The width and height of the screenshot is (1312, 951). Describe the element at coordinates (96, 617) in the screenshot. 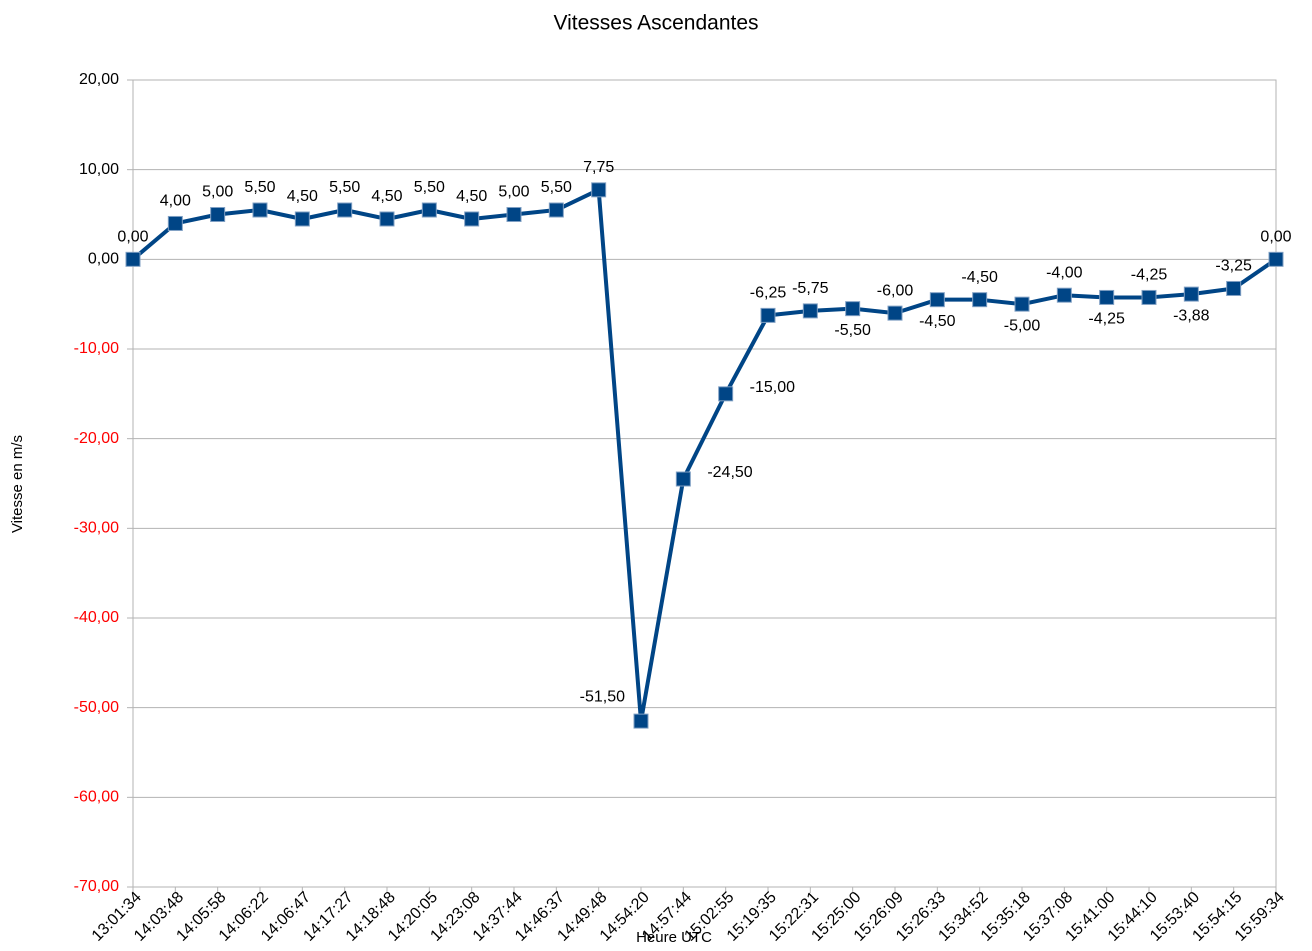

I see `y-tick-label: -40,00` at that location.